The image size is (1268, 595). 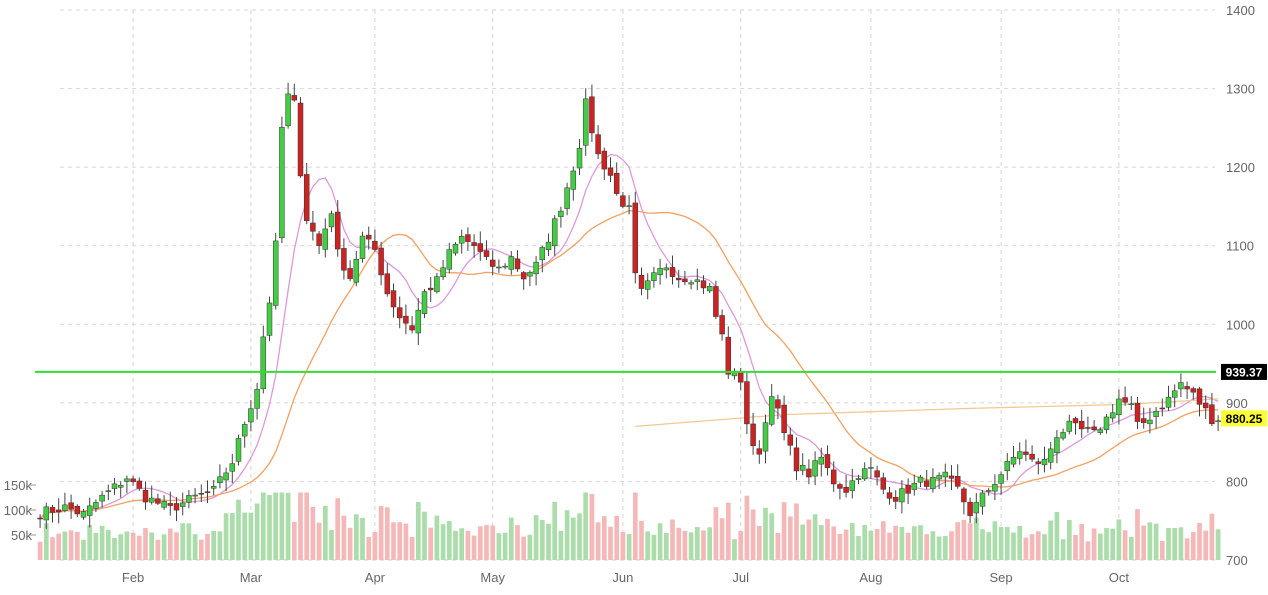 What do you see at coordinates (870, 577) in the screenshot?
I see `x-tick-label: Aug` at bounding box center [870, 577].